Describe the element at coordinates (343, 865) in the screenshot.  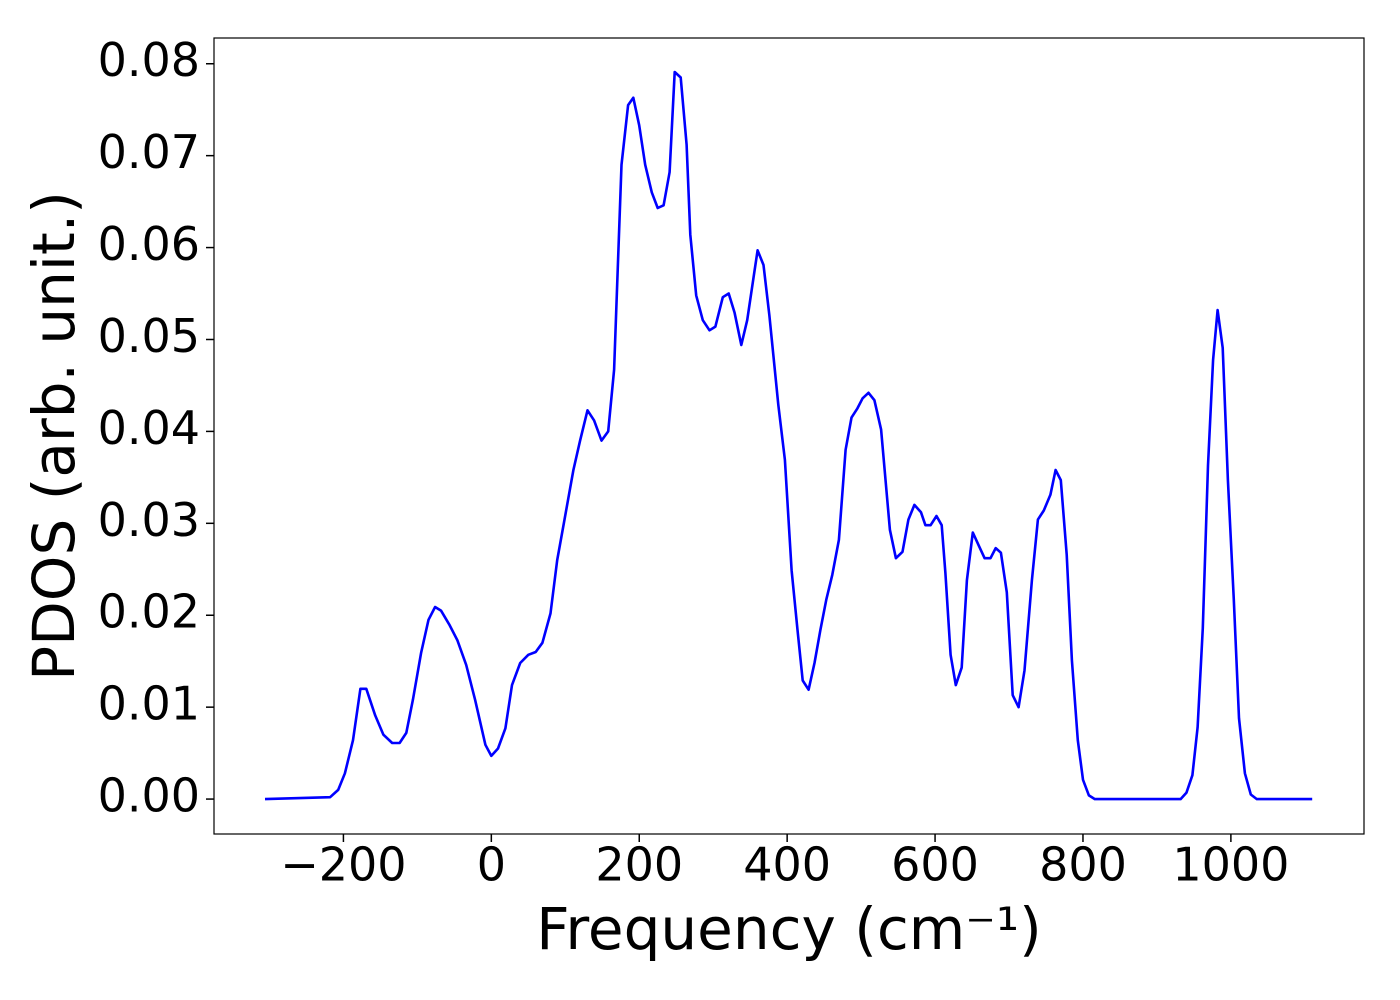
I see `x-tick-label: −200` at that location.